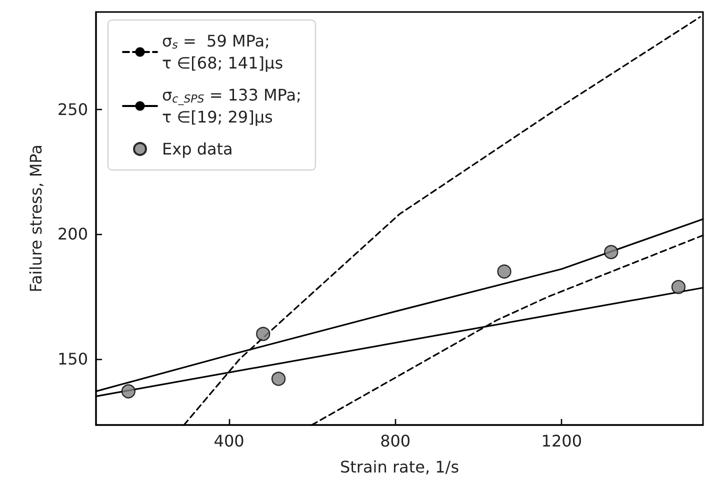 Image resolution: width=705 pixels, height=486 pixels. What do you see at coordinates (229, 441) in the screenshot?
I see `x-tick-label: 400` at bounding box center [229, 441].